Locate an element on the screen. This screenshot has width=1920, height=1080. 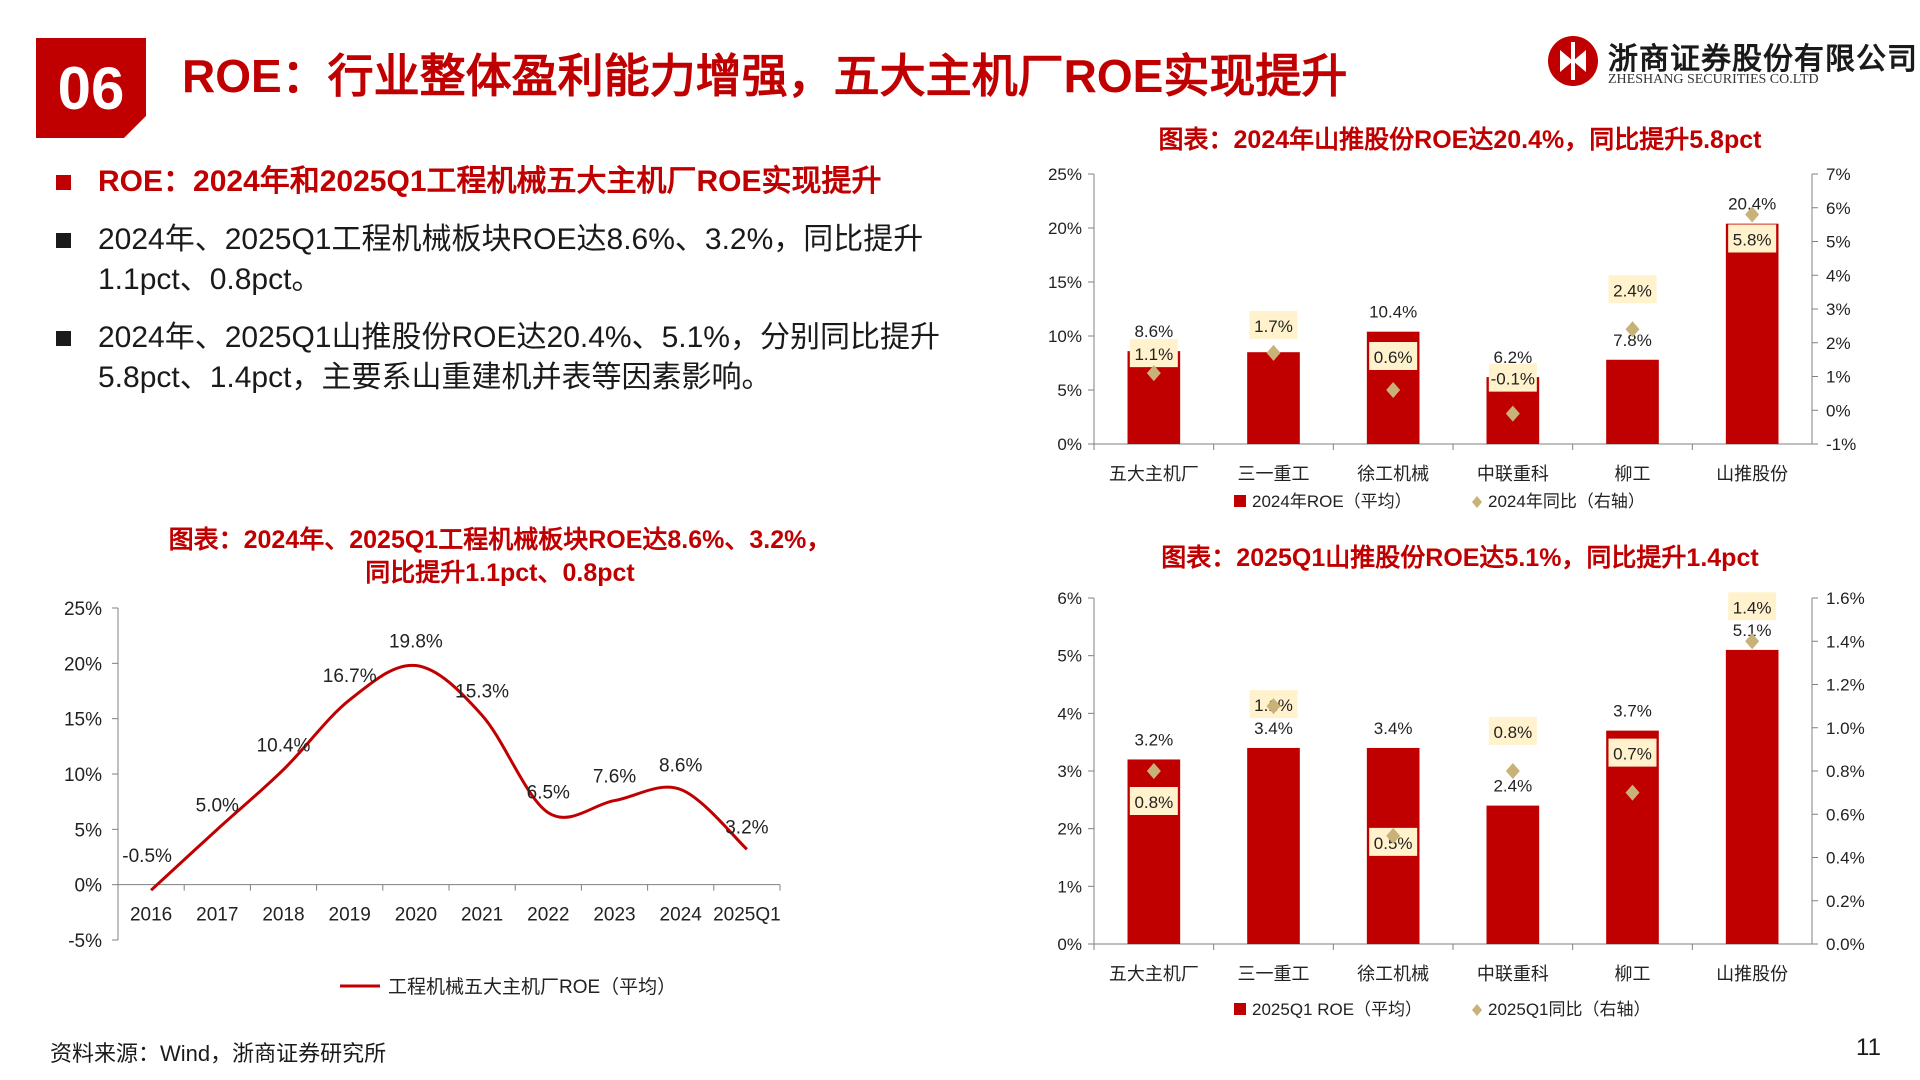
left-tick-label: 20% is located at coordinates (1065, 228).